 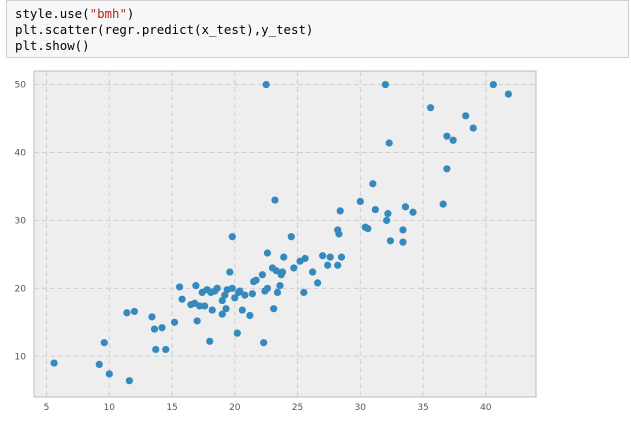 I want to click on x-tick-label: 35, so click(x=422, y=408).